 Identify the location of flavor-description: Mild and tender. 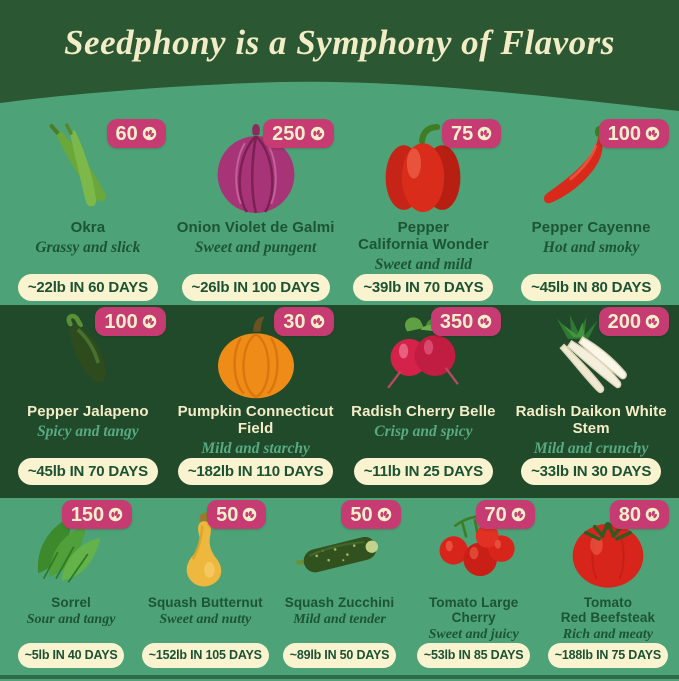
(339, 620).